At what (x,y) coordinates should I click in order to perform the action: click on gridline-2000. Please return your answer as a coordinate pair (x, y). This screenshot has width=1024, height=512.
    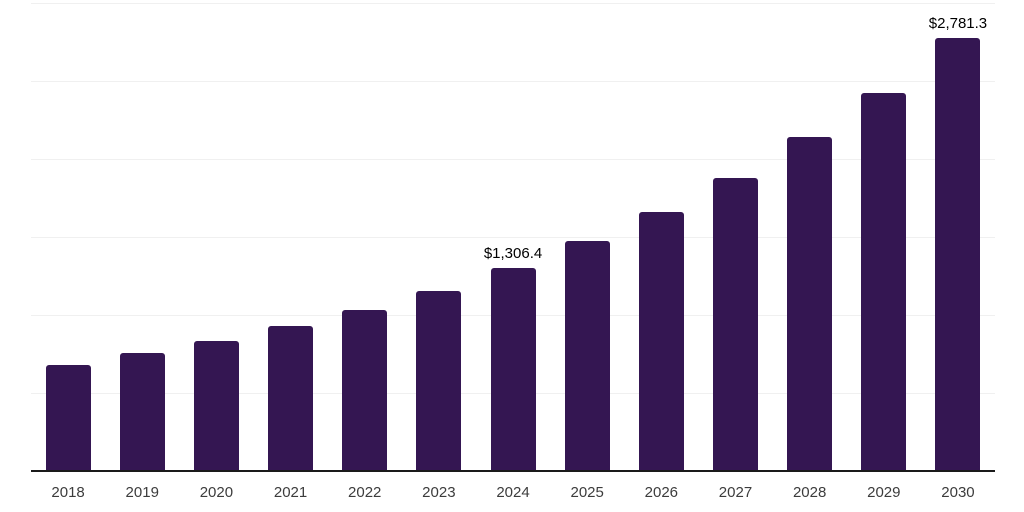
    Looking at the image, I should click on (513, 159).